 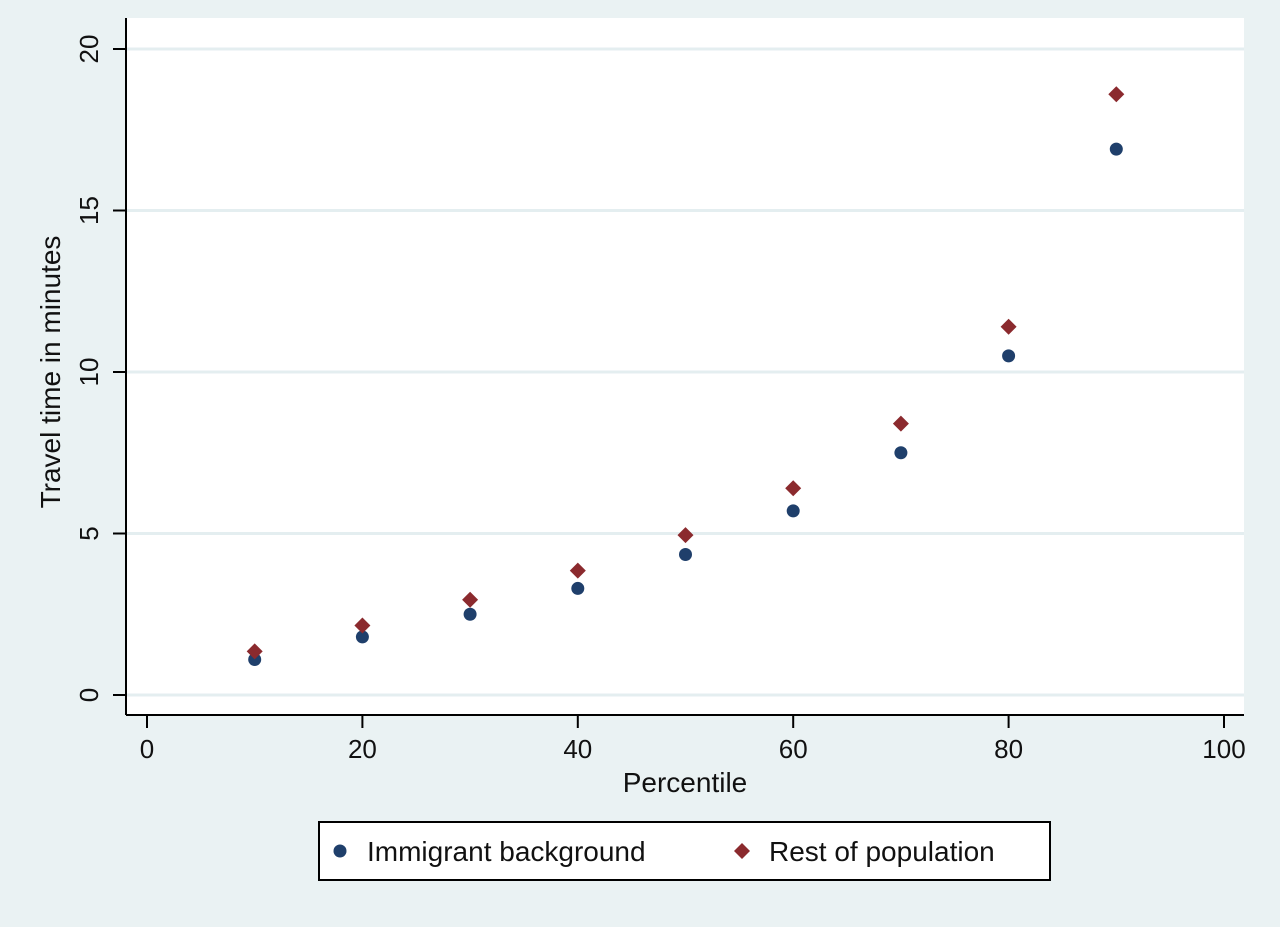 I want to click on legend-box, so click(x=684, y=851).